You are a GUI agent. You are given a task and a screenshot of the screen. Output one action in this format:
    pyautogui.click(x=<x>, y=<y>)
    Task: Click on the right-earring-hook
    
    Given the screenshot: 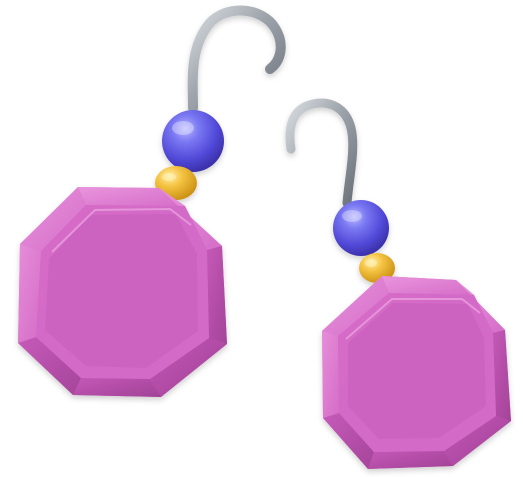 What is the action you would take?
    pyautogui.click(x=321, y=153)
    